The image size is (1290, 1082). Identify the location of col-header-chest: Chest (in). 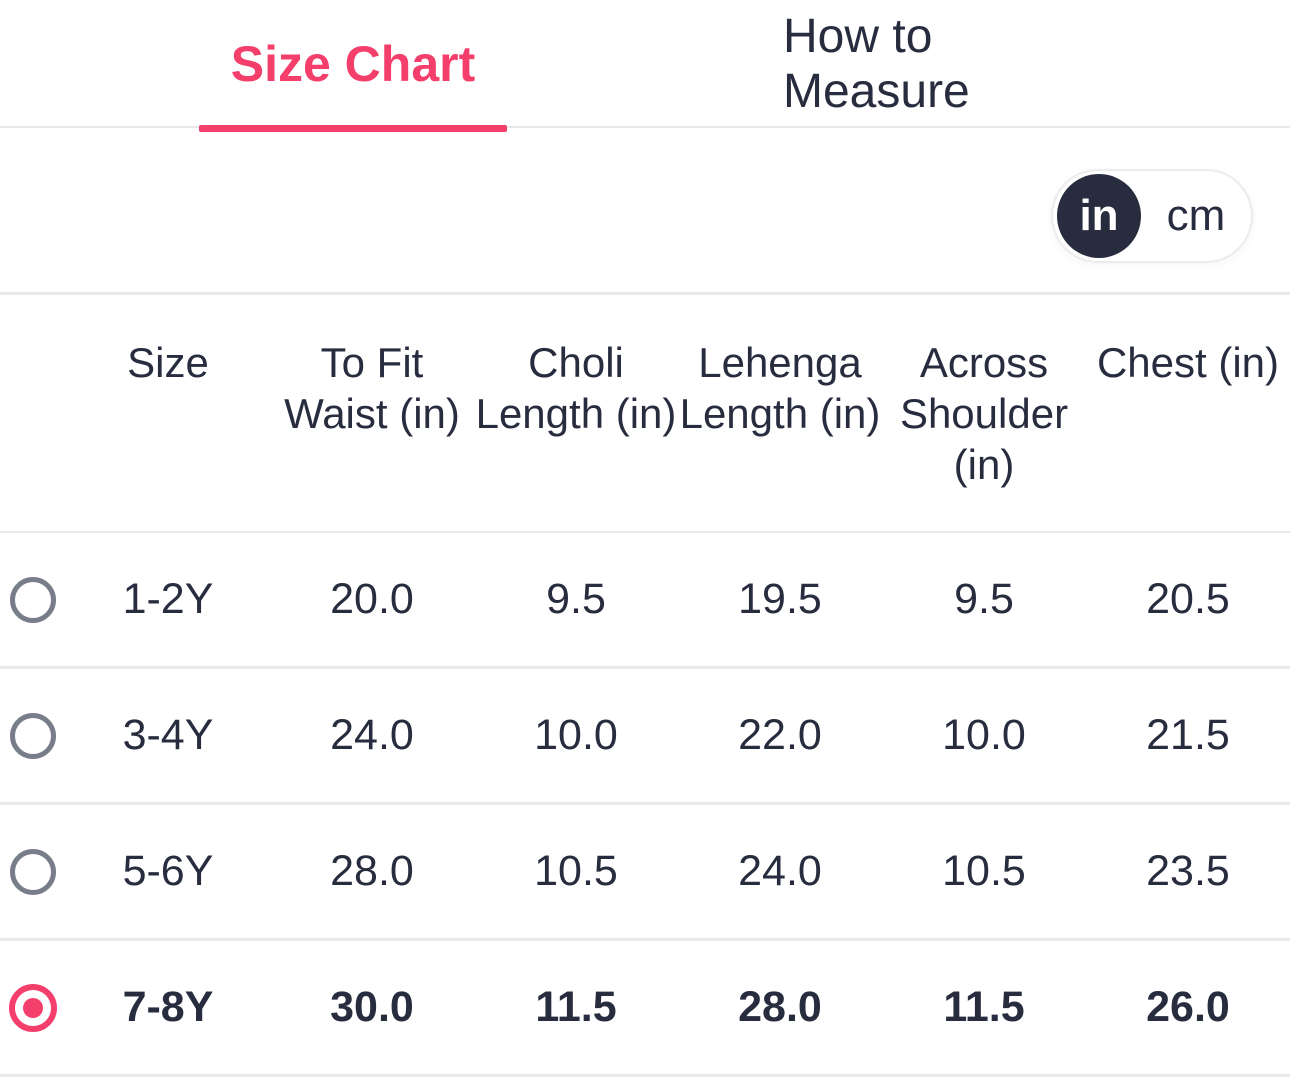
(1188, 362).